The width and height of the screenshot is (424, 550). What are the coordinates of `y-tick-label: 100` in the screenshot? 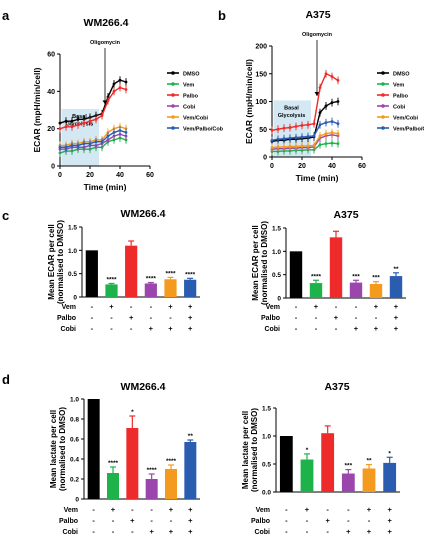 It's located at (261, 102).